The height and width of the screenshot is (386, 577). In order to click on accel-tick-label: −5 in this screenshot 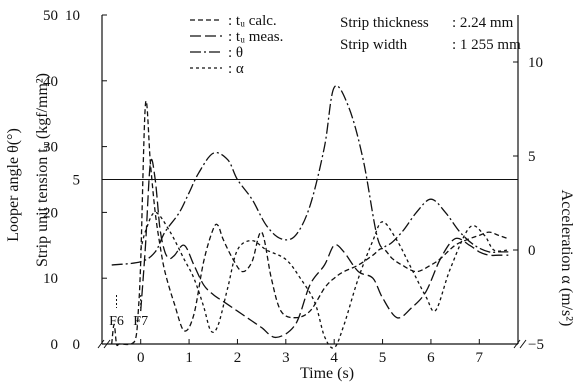, I will do `click(536, 345)`.